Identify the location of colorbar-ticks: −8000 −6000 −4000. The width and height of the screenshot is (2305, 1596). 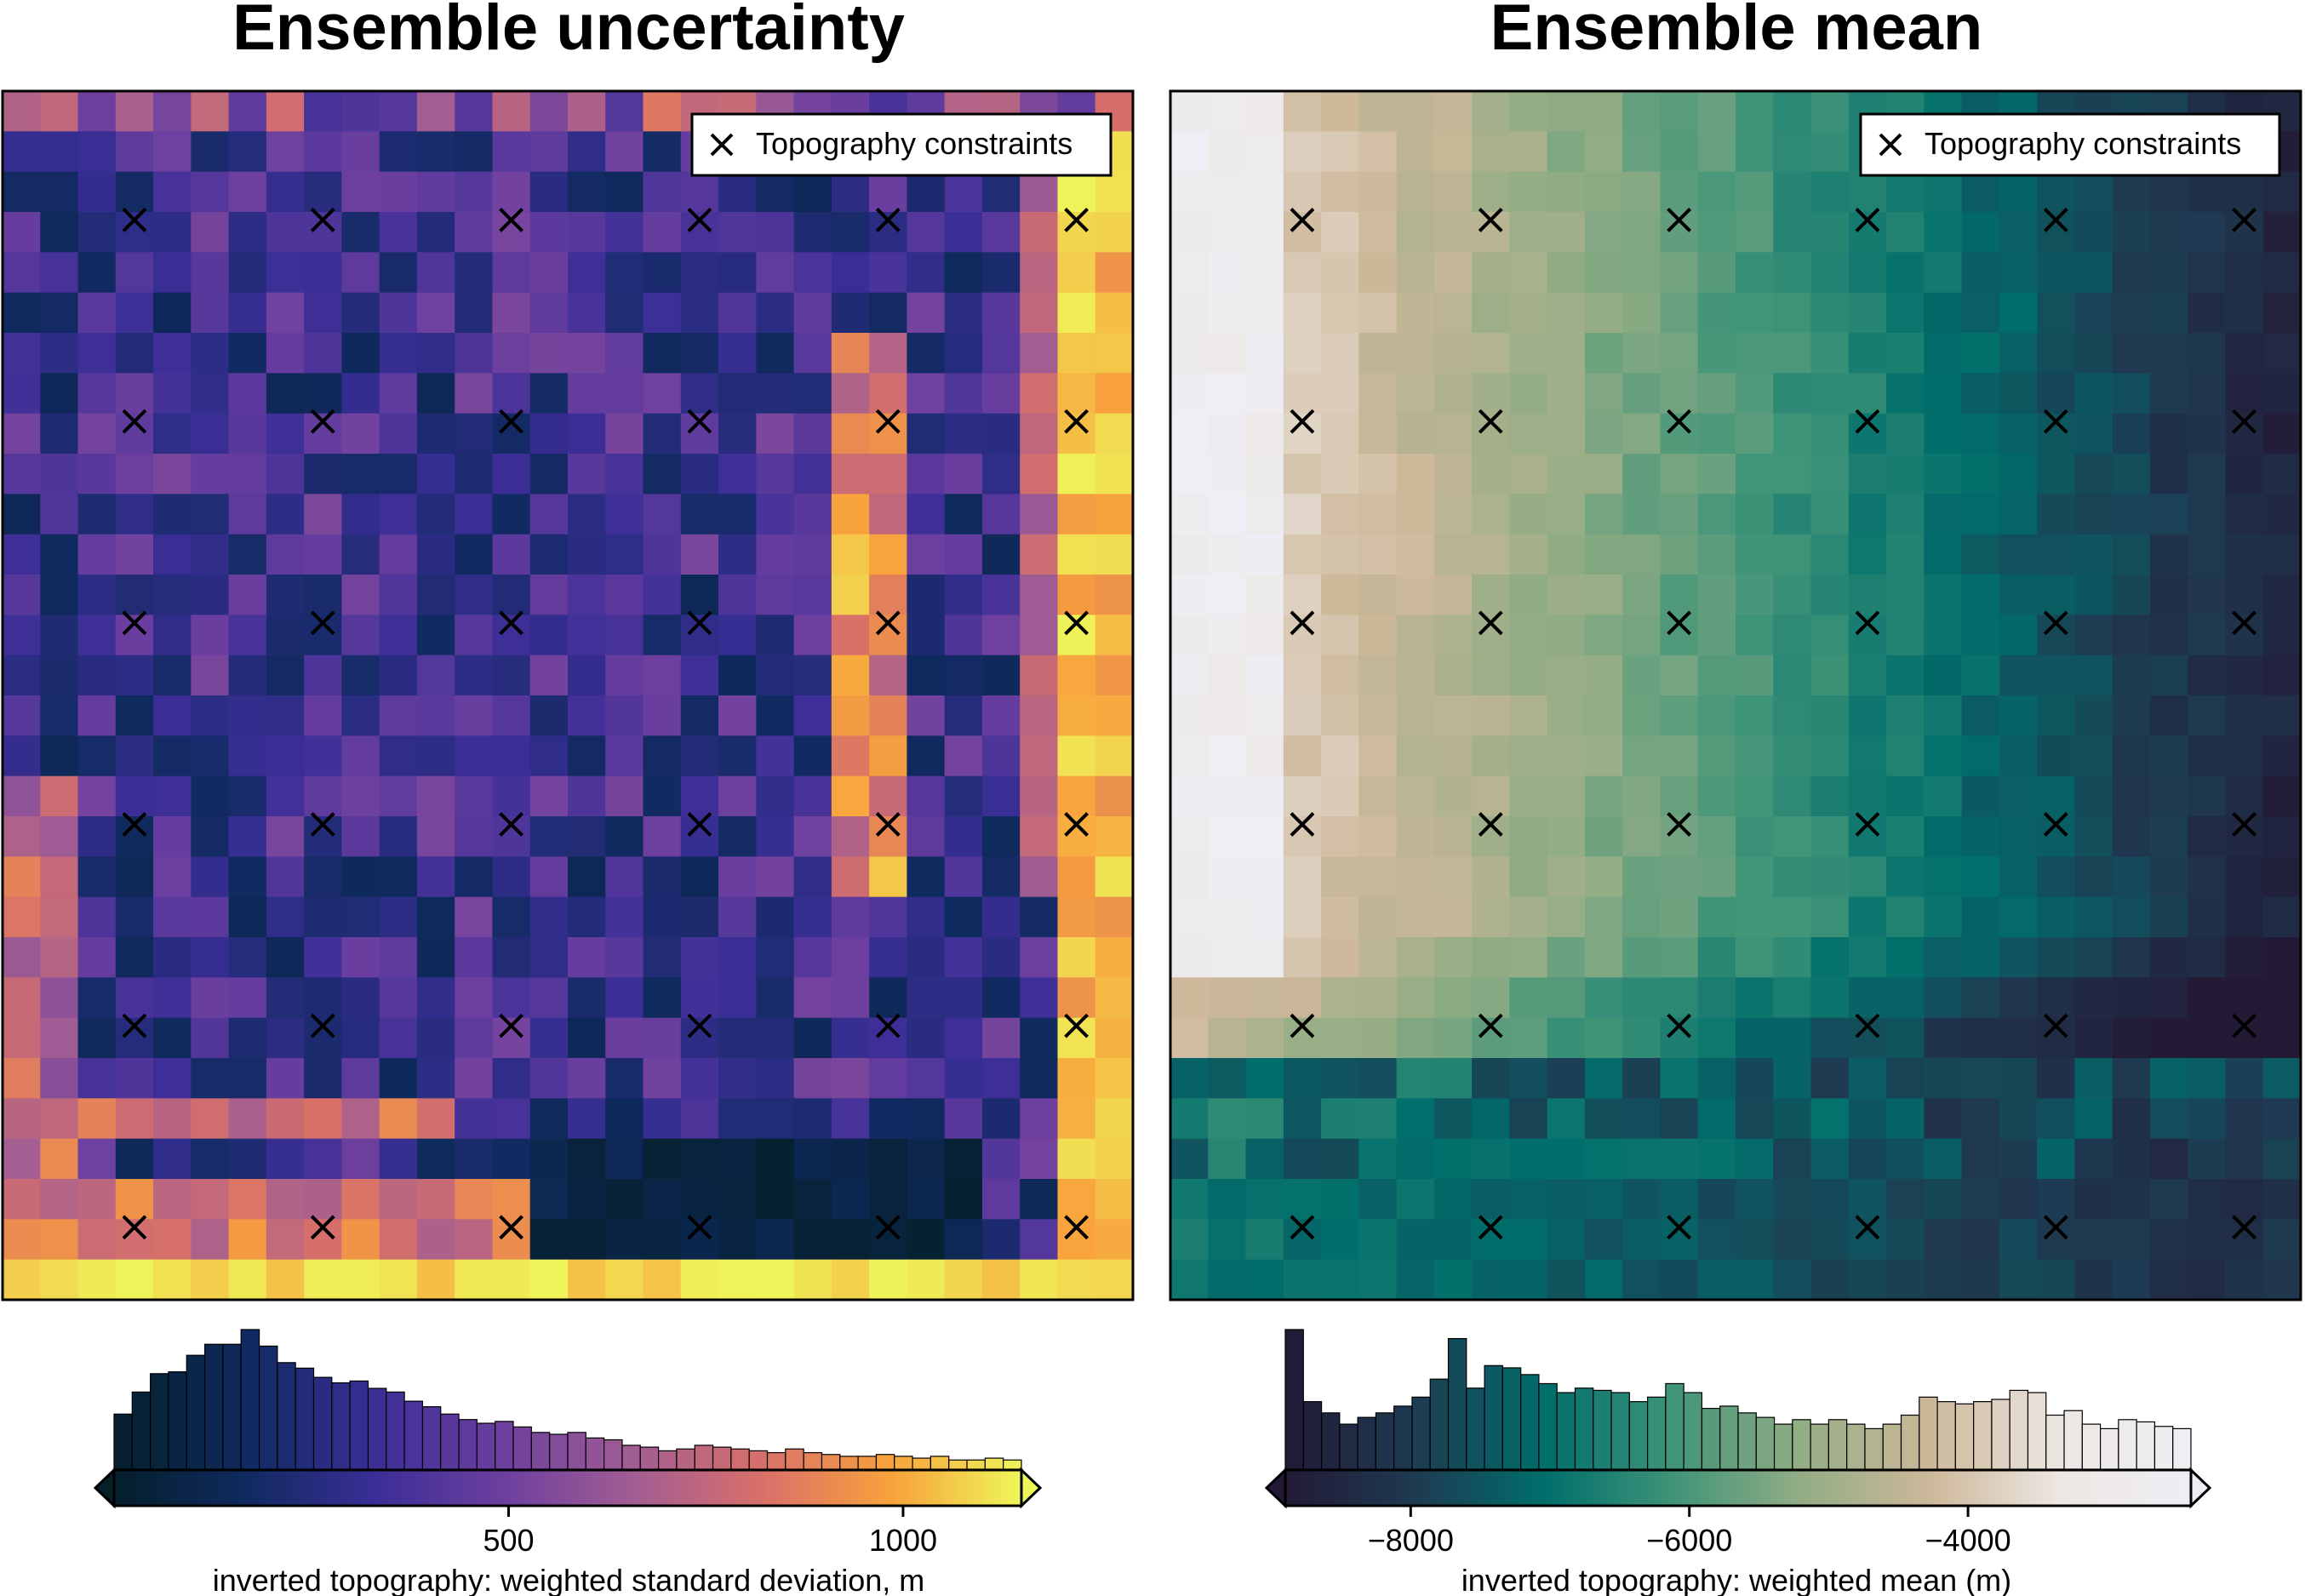
(1690, 1532).